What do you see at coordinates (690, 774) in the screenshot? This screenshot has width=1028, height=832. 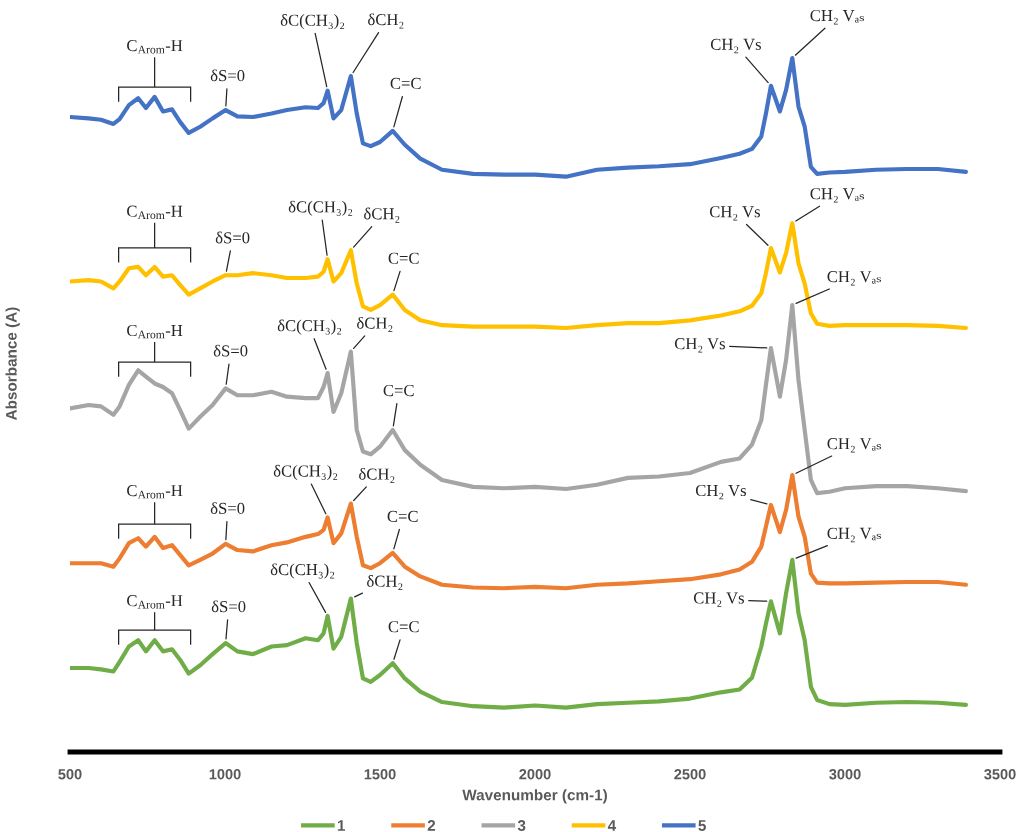 I see `x-tick-label: 2500` at bounding box center [690, 774].